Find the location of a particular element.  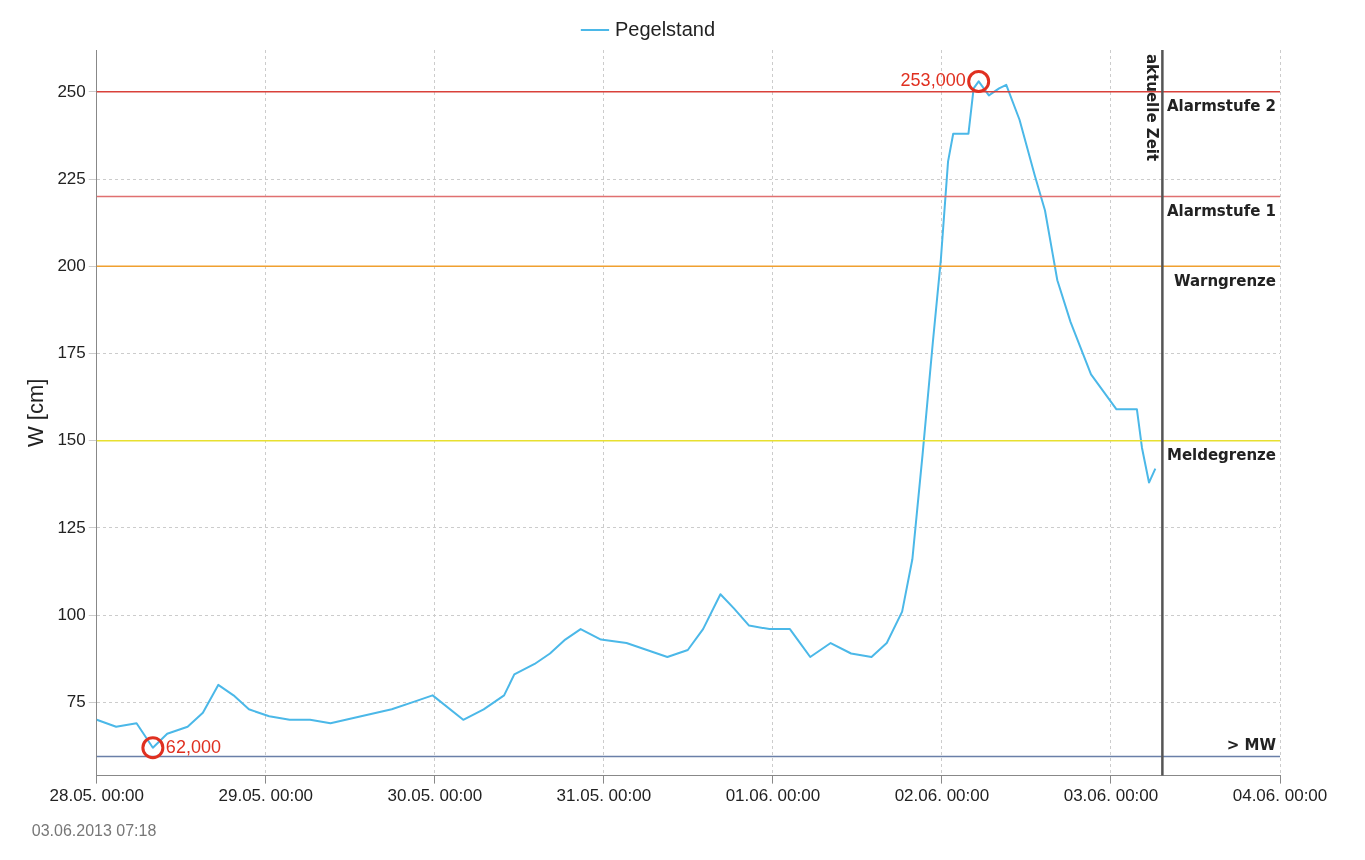

x-tick-label: 01.06. 00:00 is located at coordinates (773, 796).